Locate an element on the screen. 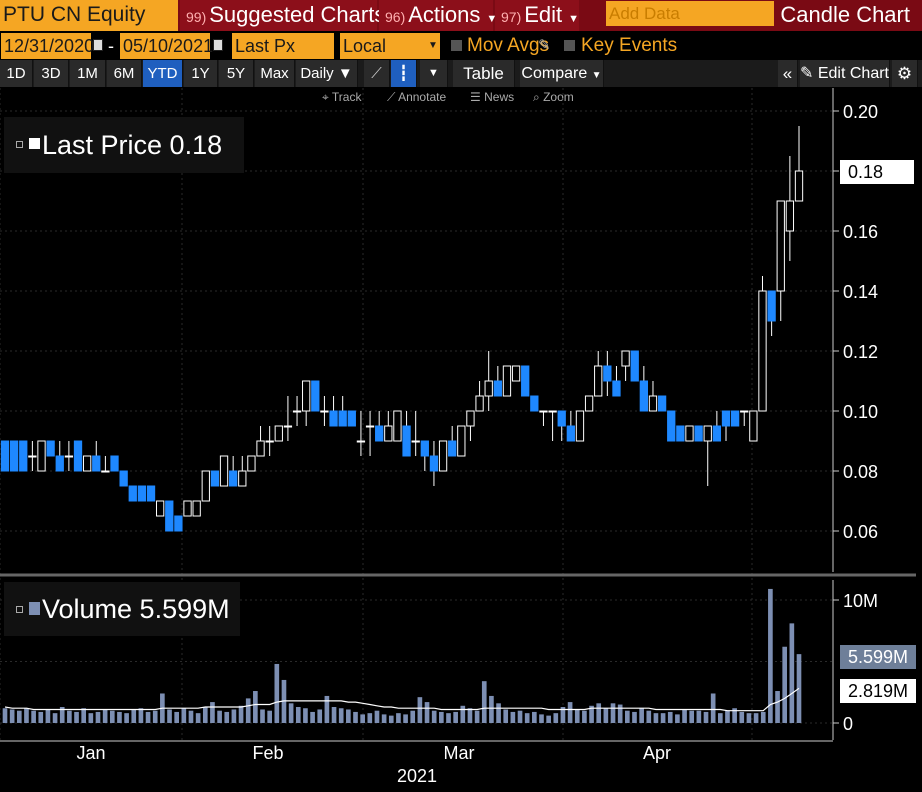 Image resolution: width=922 pixels, height=792 pixels. volume-axis-ticks: 10M 0 is located at coordinates (855, 662).